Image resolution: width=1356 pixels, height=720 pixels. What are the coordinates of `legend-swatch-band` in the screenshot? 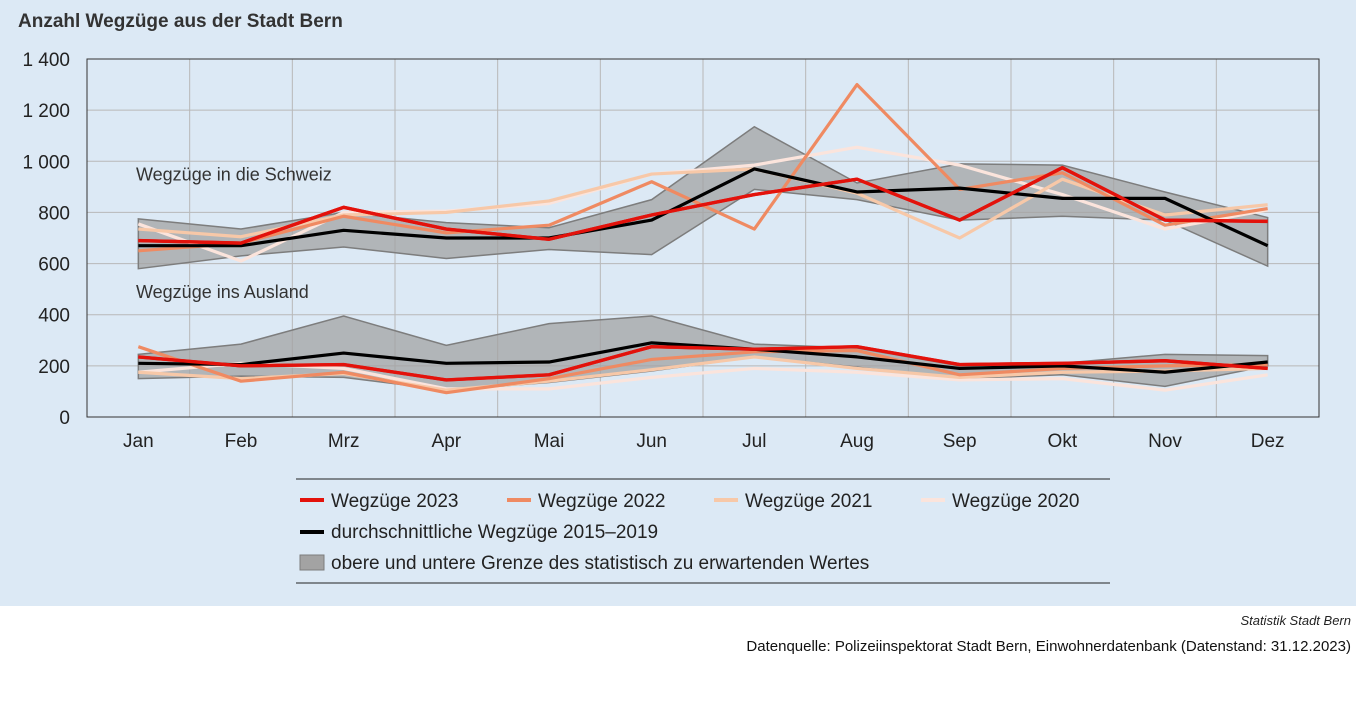 It's located at (312, 562).